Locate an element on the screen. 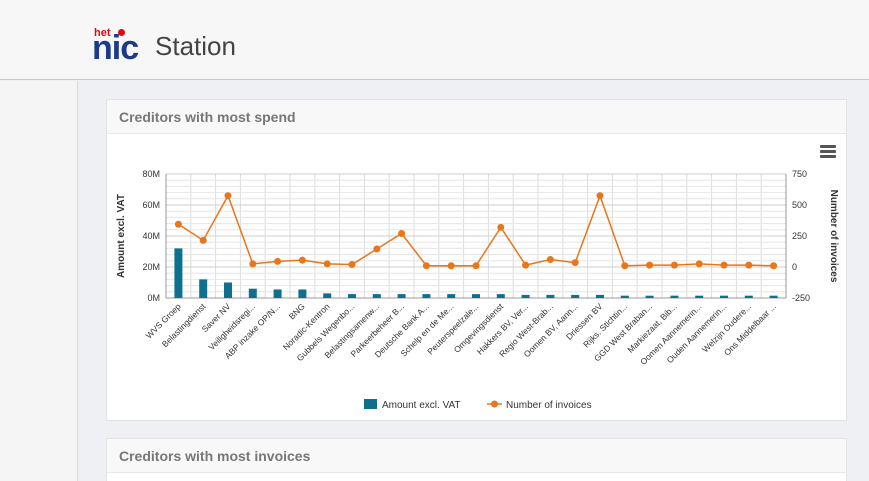 This screenshot has height=481, width=869. invoices-panel: Creditors with most invoices is located at coordinates (476, 459).